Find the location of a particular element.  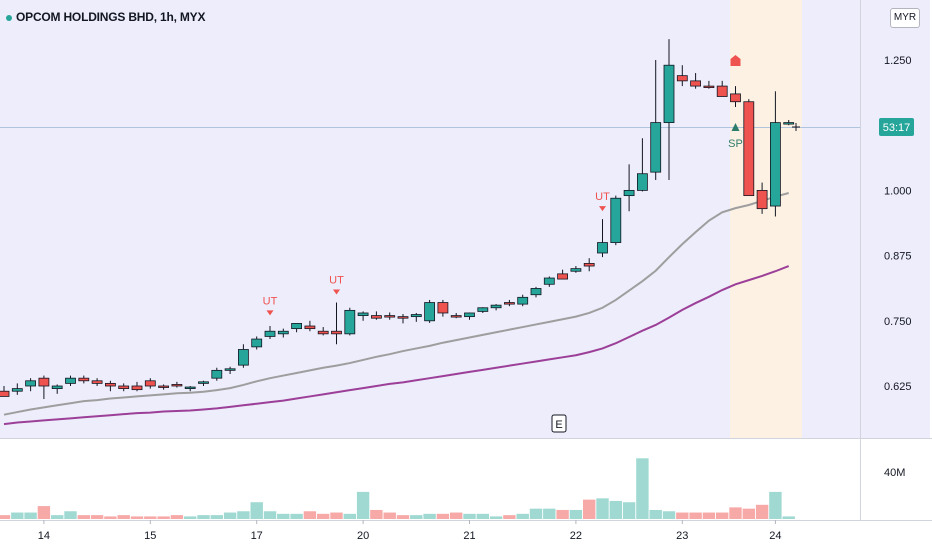

volume-layer is located at coordinates (397, 488).